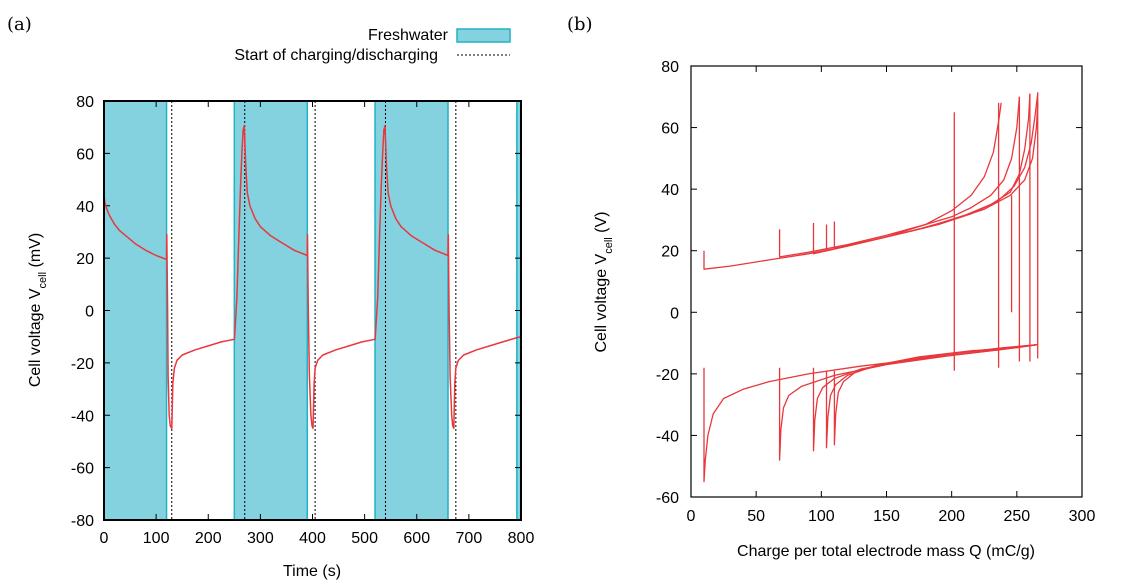 This screenshot has height=581, width=1124. Describe the element at coordinates (601, 302) in the screenshot. I see `panel-b-ylabel-main: Cell voltage V` at that location.